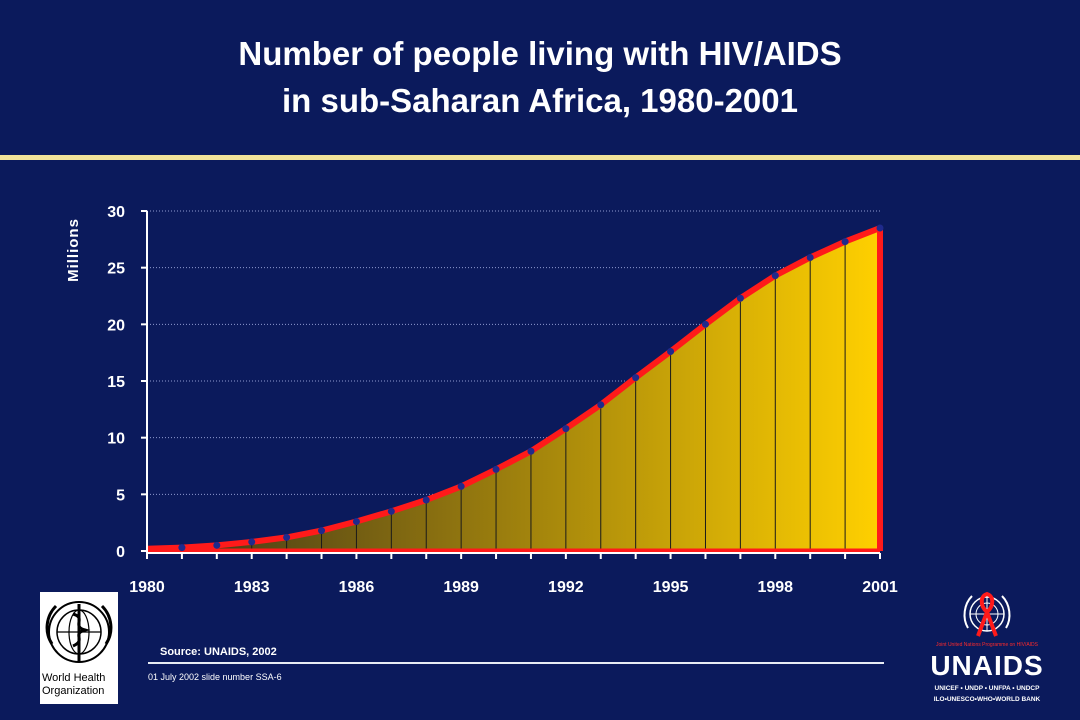 Image resolution: width=1080 pixels, height=720 pixels. I want to click on x-tick-label: 1992, so click(566, 587).